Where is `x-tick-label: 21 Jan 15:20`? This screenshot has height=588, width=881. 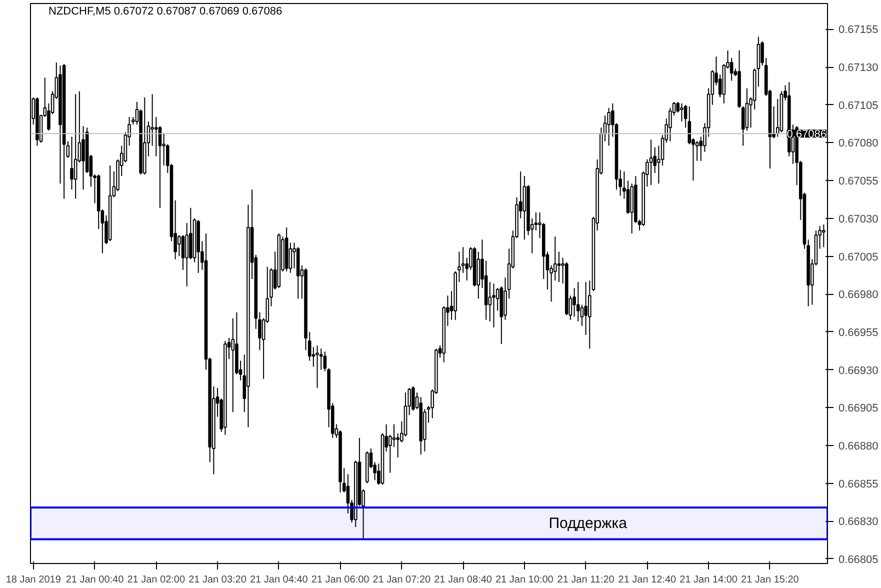
x-tick-label: 21 Jan 15:20 is located at coordinates (770, 580).